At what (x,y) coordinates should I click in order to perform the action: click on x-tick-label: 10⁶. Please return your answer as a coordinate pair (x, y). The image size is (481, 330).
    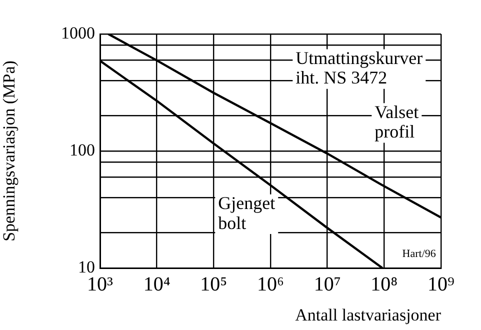
    Looking at the image, I should click on (270, 284).